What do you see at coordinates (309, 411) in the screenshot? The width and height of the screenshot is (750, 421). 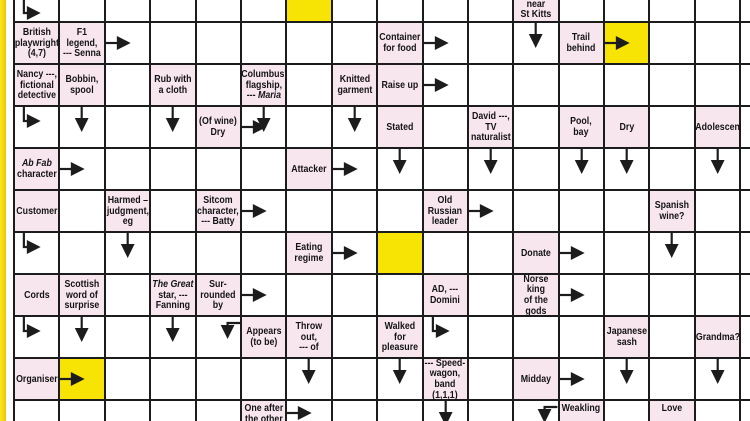 I see `answer-cell-r10-c7` at bounding box center [309, 411].